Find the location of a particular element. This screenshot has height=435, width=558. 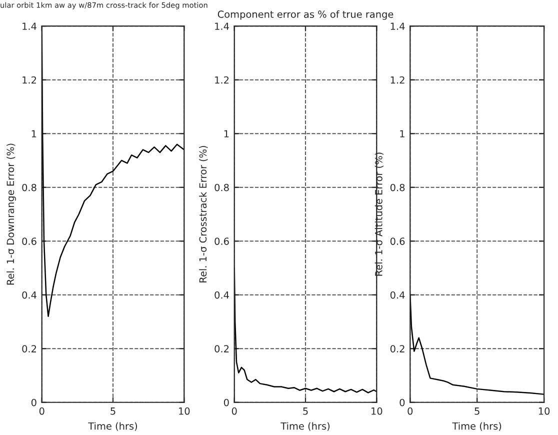

line-series is located at coordinates (477, 344).